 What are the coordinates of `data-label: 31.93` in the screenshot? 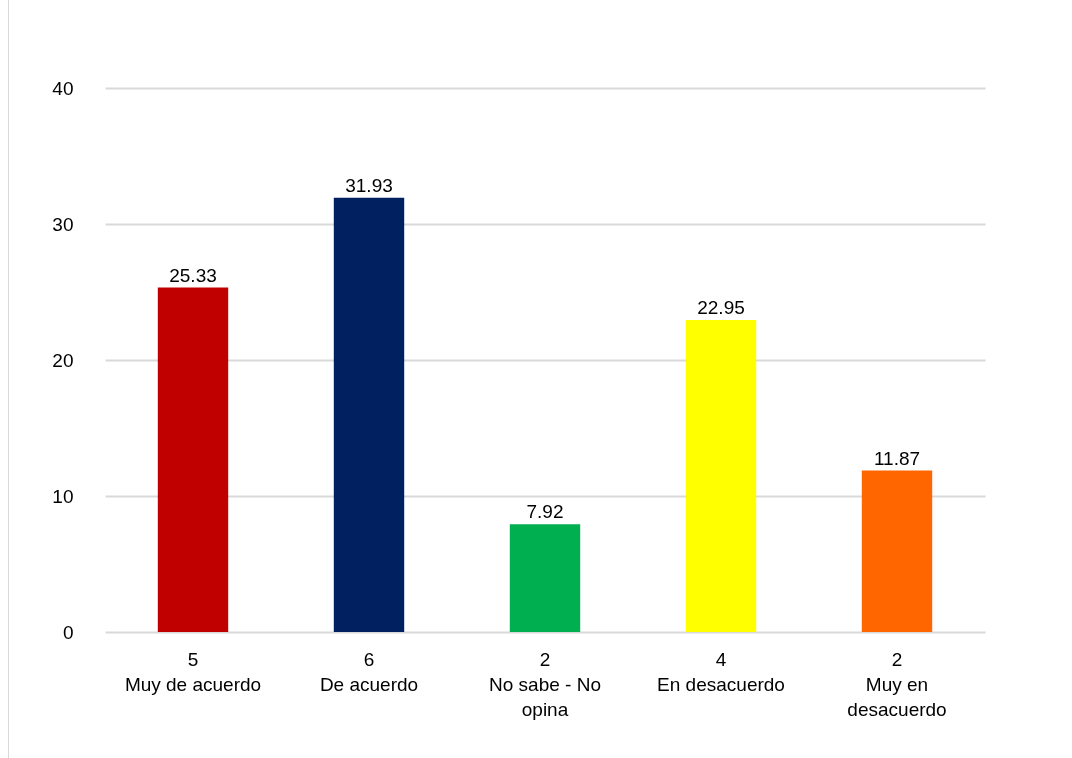 It's located at (369, 185).